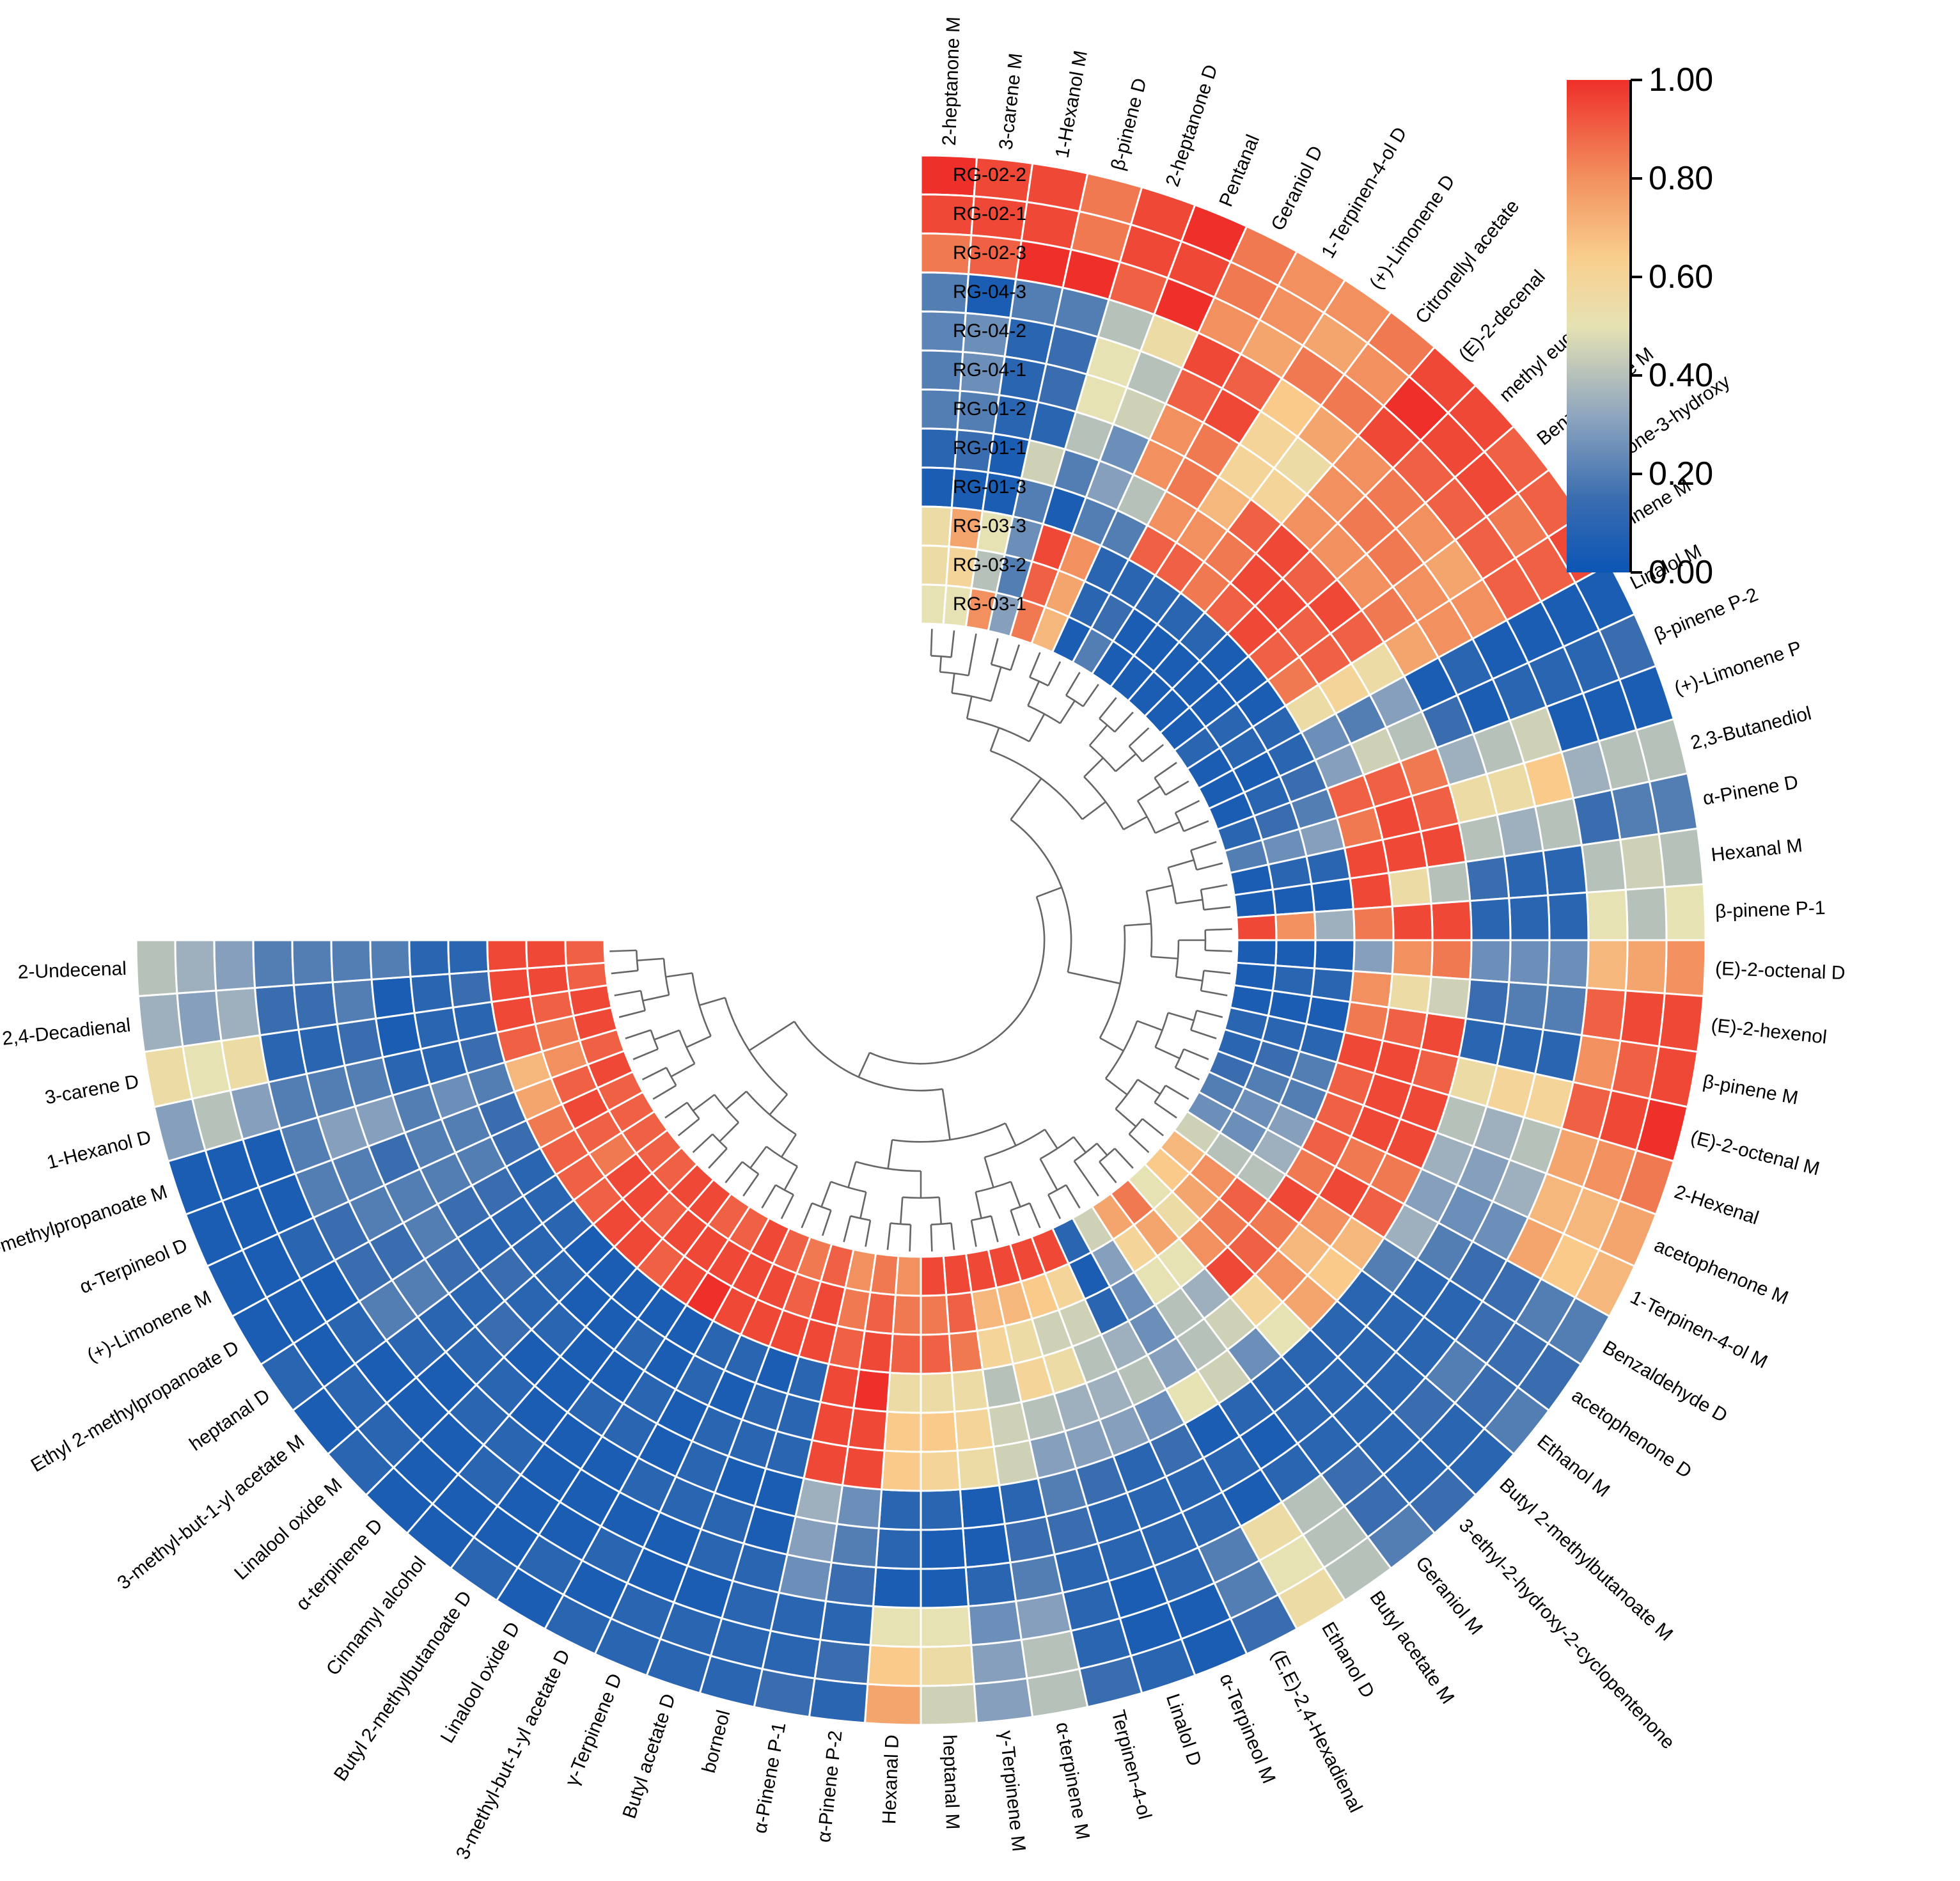 The width and height of the screenshot is (1960, 1881). Describe the element at coordinates (1573, 1466) in the screenshot. I see `compound-label: Ethanol M` at that location.